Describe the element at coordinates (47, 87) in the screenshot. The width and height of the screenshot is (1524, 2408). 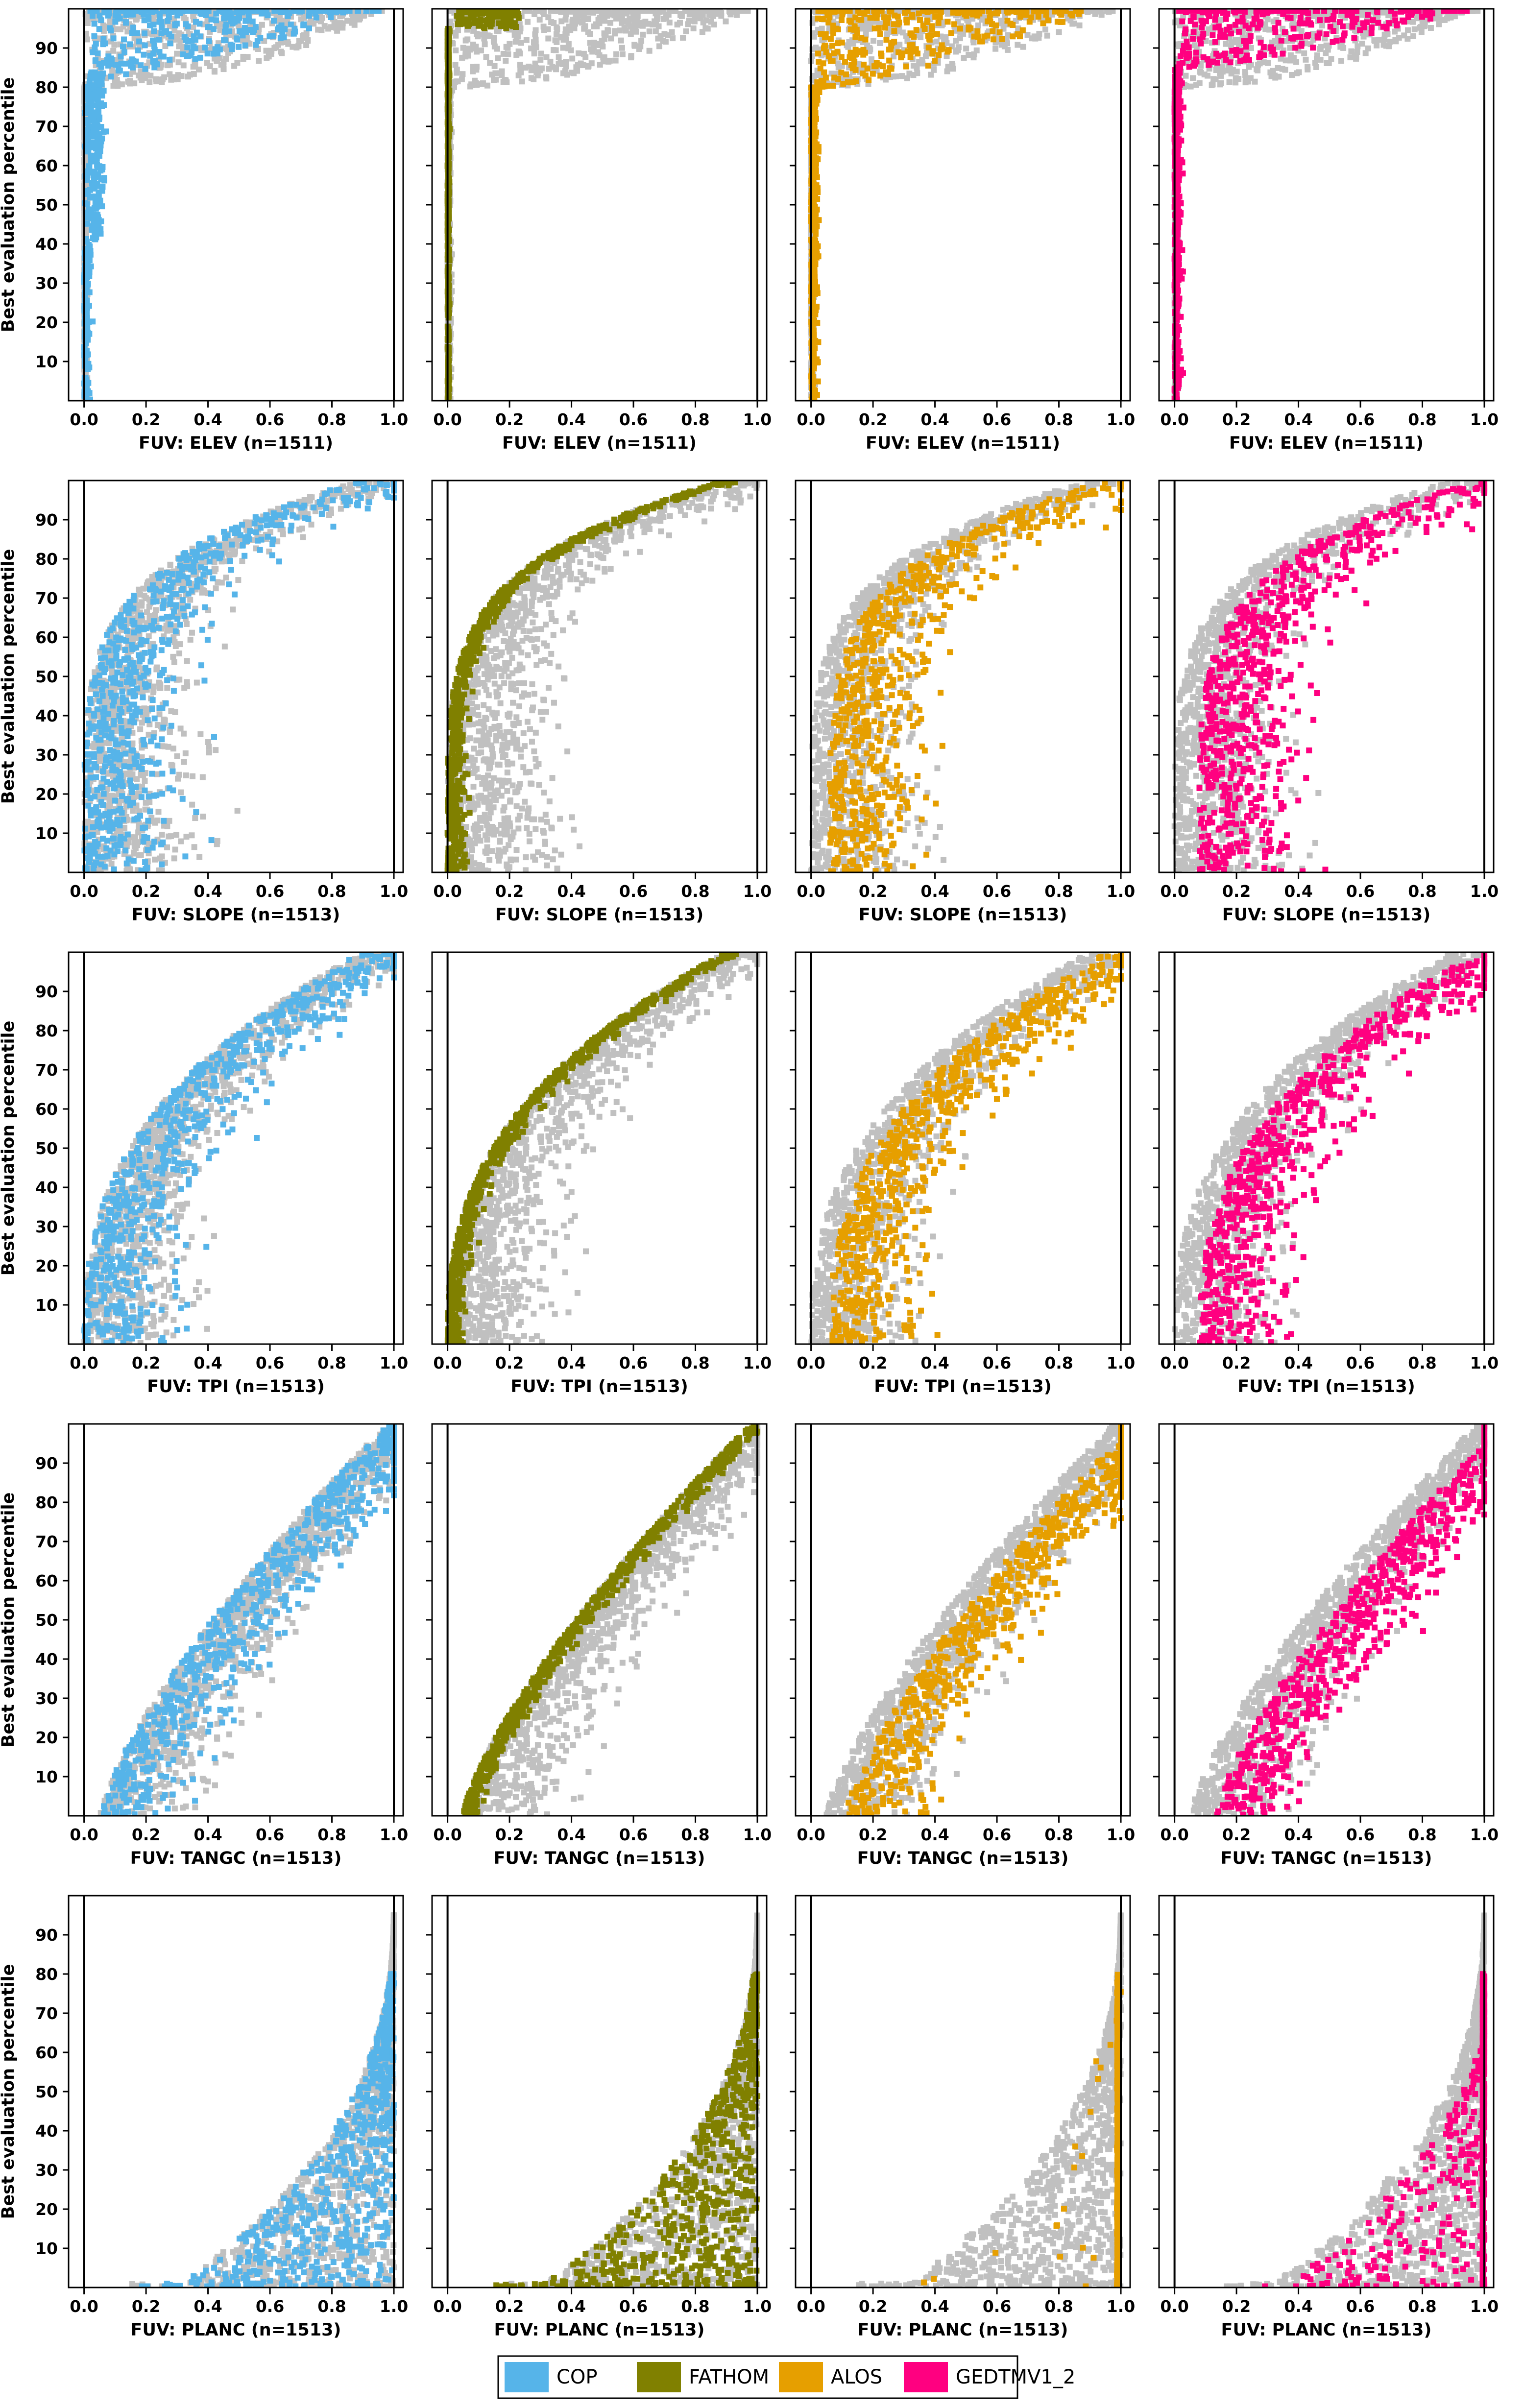
I see `y-tick-label: 80` at that location.